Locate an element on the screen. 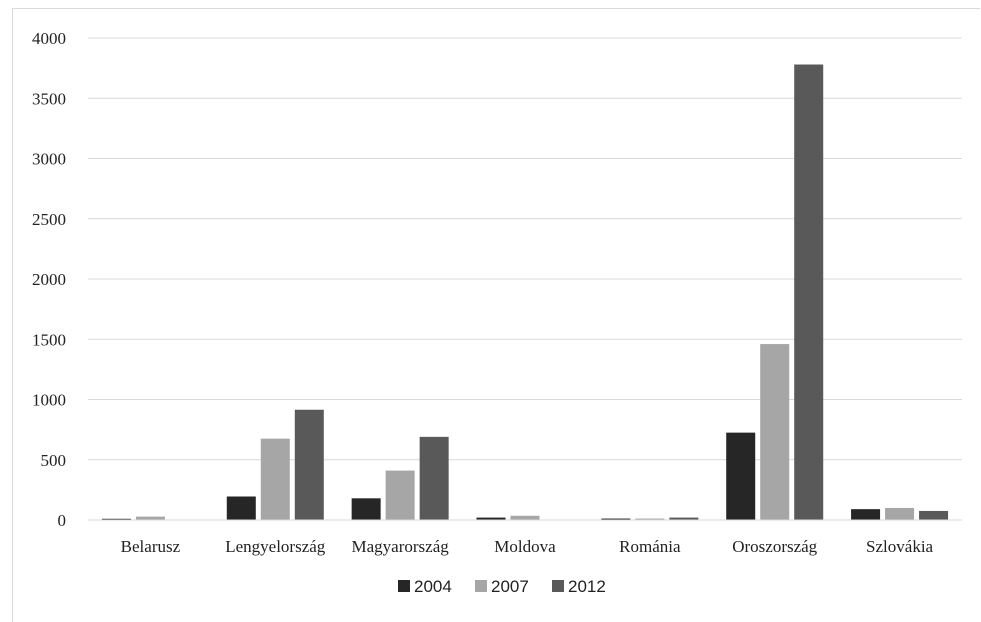 This screenshot has width=981, height=622. y-axis: 0 500 1000 1500 2000 2500 3000 3500 4000 is located at coordinates (49, 279).